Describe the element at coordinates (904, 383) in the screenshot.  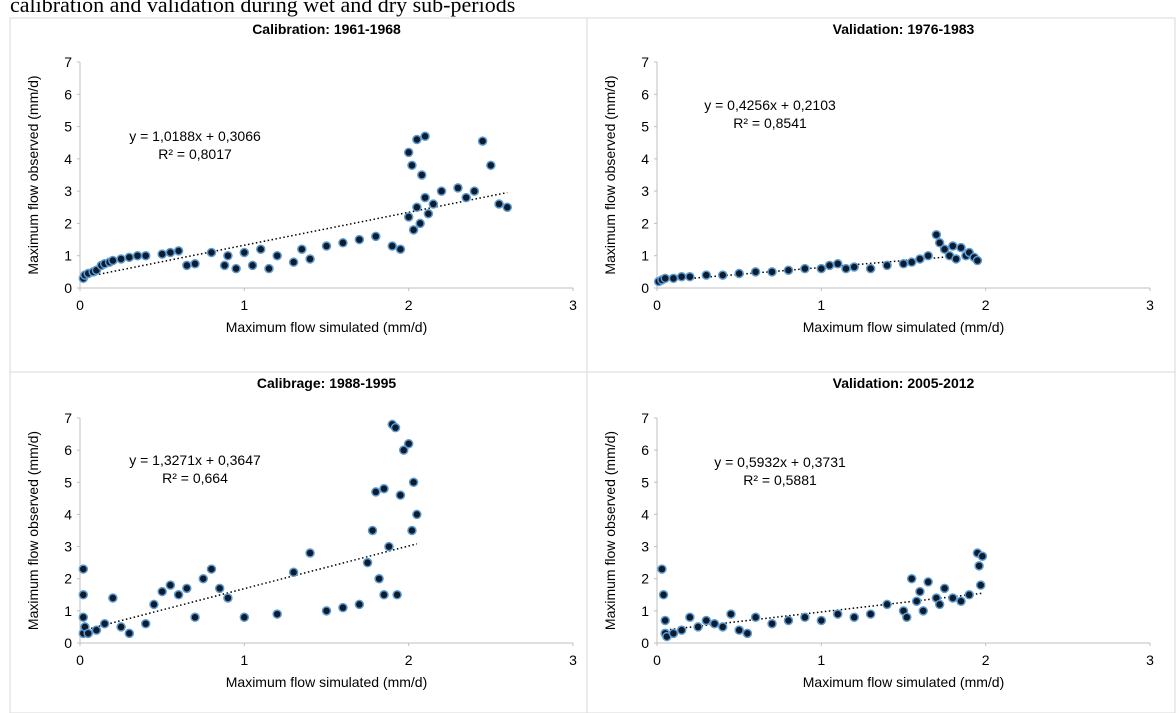
I see `chart-title: Validation: 2005-2012` at that location.